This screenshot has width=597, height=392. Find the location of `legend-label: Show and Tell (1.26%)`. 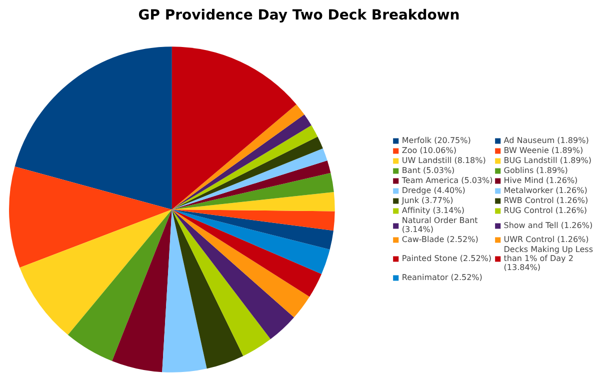

legend-label: Show and Tell (1.26%) is located at coordinates (548, 225).